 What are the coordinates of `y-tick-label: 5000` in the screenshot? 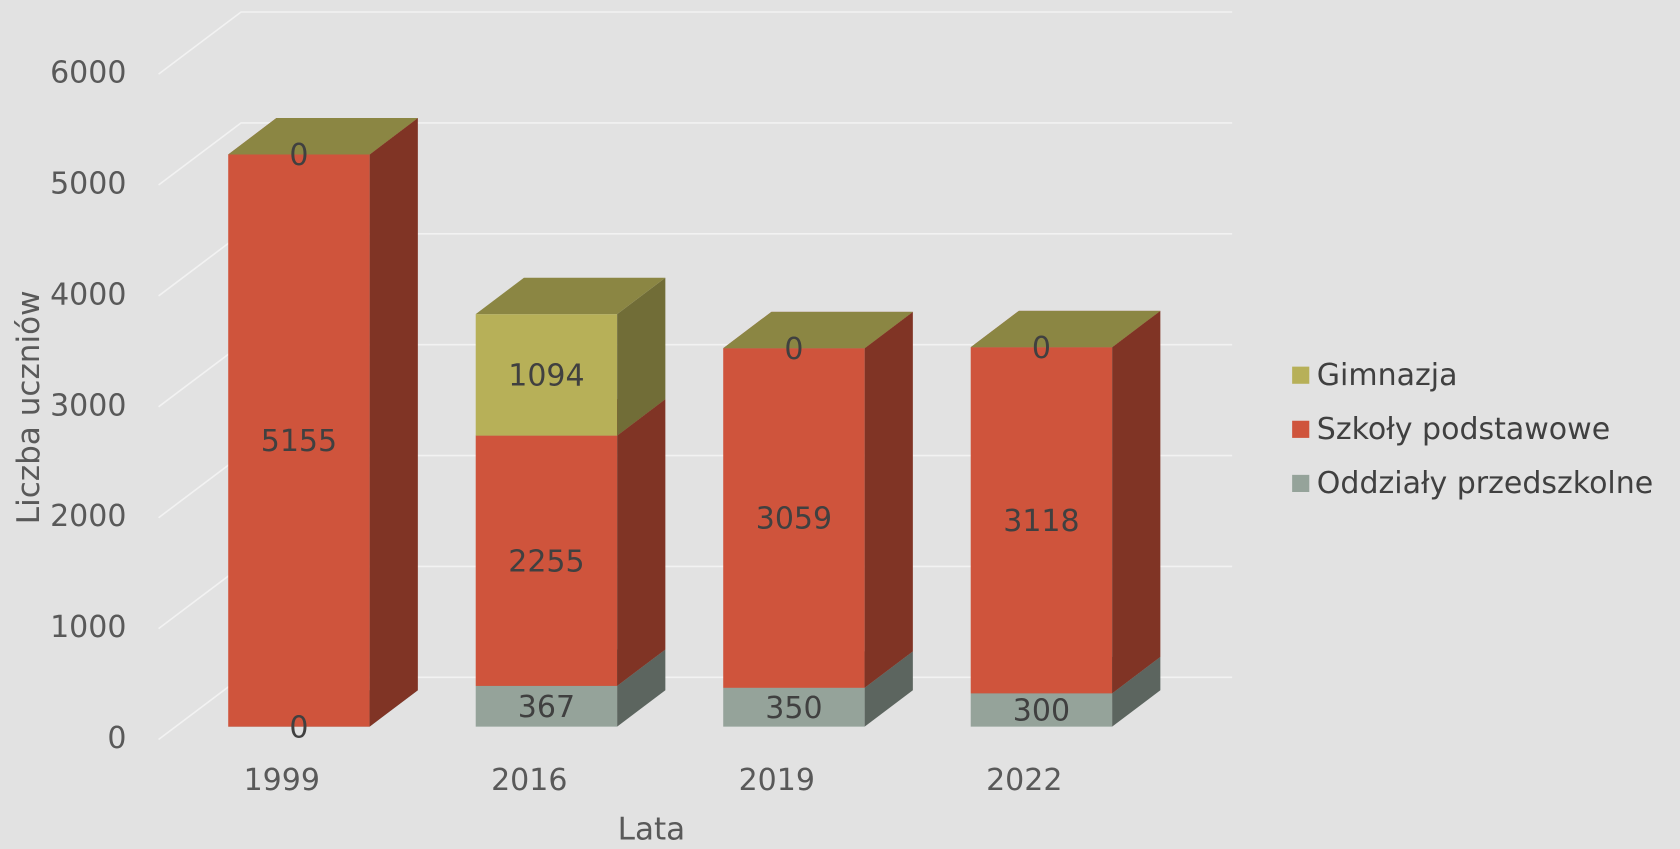 It's located at (88, 184).